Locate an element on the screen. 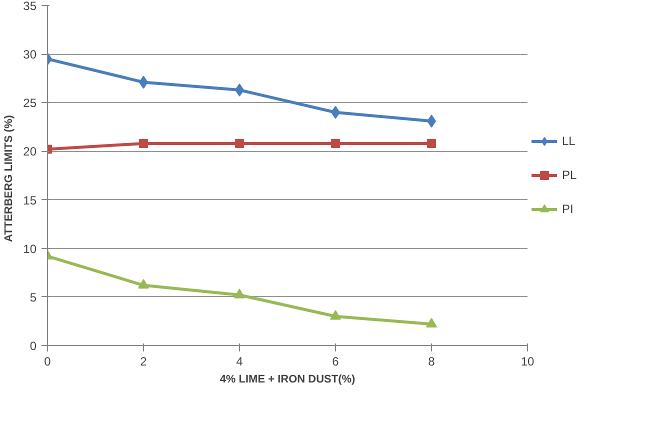  y-tick-label: 20 is located at coordinates (30, 151).